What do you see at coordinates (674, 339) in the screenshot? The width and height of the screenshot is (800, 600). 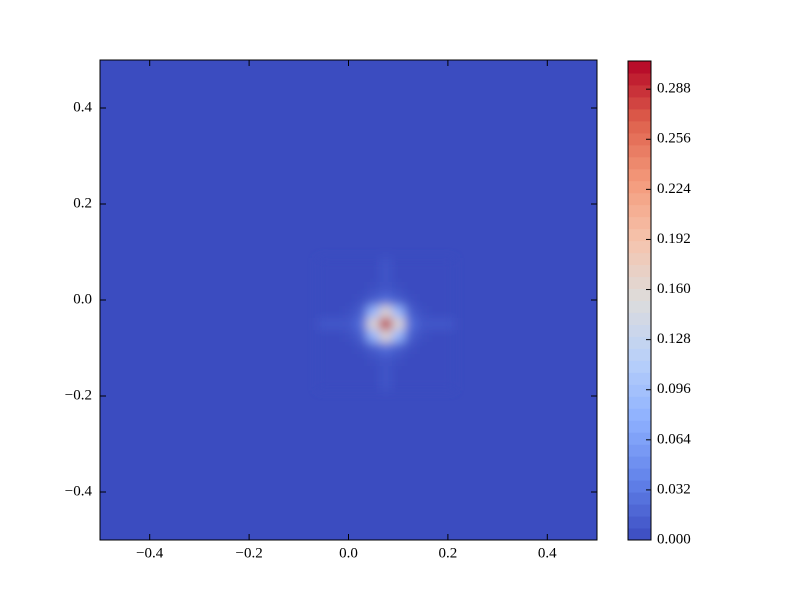 I see `colorbar-tick-label: 0.128` at bounding box center [674, 339].